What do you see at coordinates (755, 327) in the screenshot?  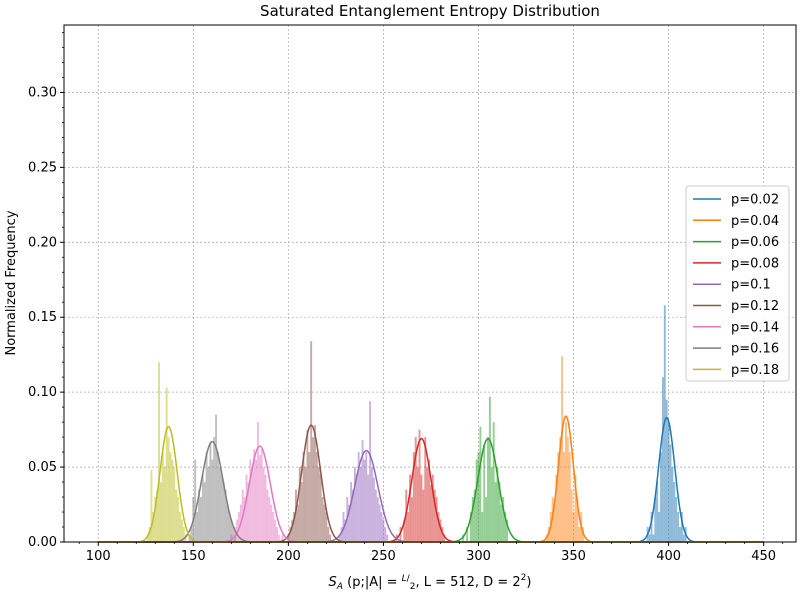 I see `legend-label: p=0.14` at bounding box center [755, 327].